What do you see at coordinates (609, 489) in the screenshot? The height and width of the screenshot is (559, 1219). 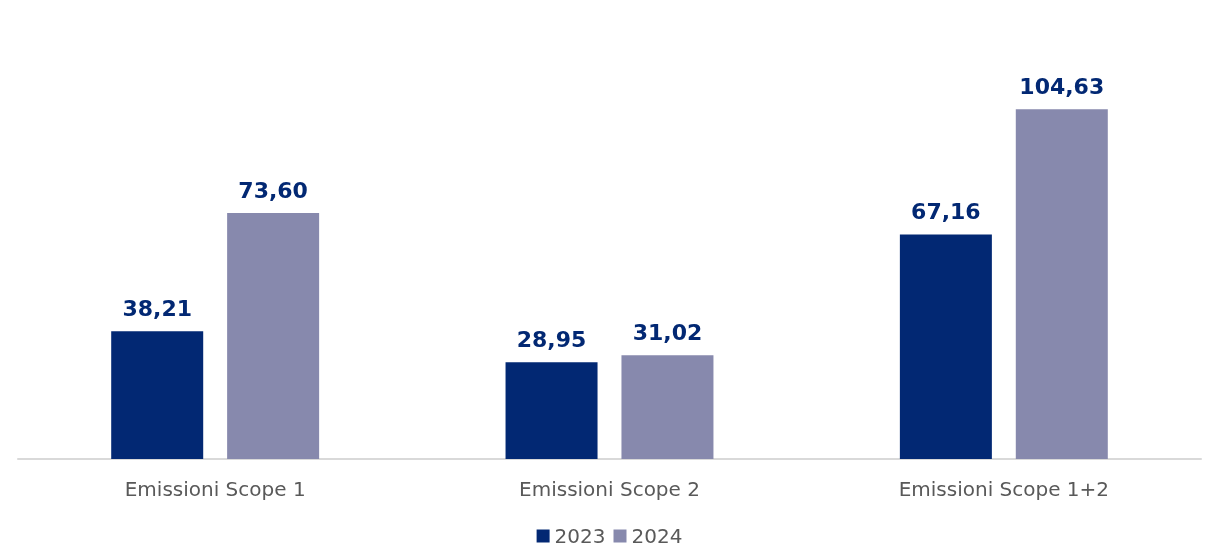 I see `x-tick-label: Emissioni Scope 2` at bounding box center [609, 489].